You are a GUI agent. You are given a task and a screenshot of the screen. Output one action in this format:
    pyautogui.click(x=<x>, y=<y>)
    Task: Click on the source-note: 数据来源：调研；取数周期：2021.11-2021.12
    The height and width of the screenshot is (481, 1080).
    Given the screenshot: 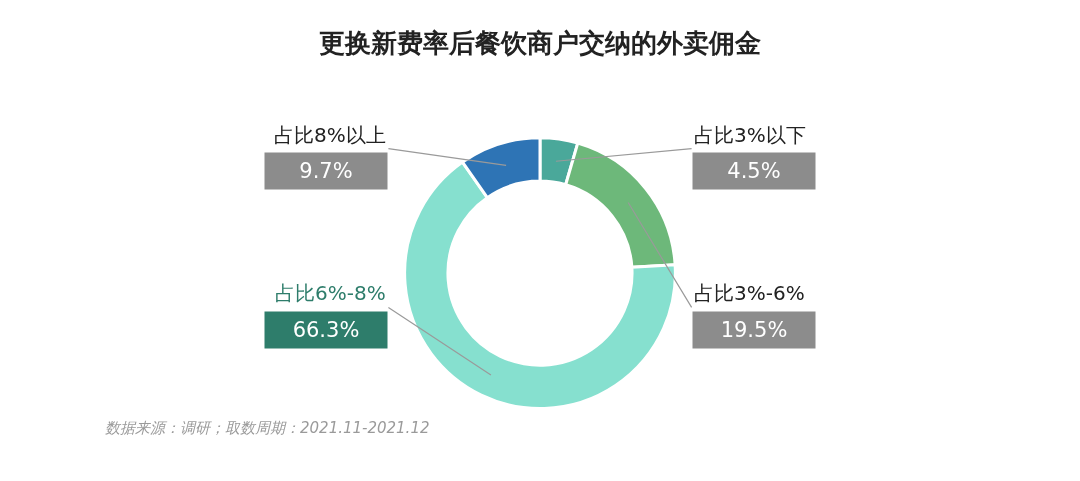 What is the action you would take?
    pyautogui.click(x=267, y=428)
    